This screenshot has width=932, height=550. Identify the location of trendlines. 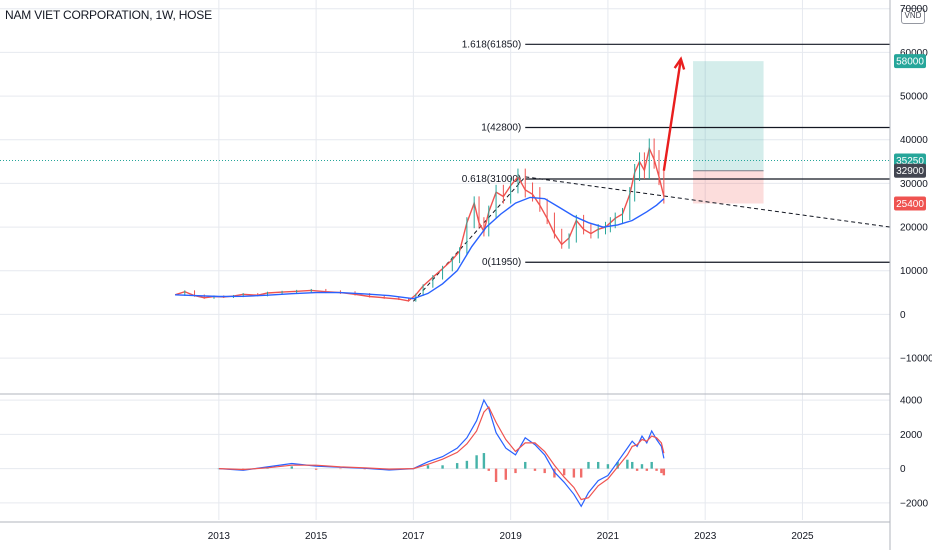
(652, 239).